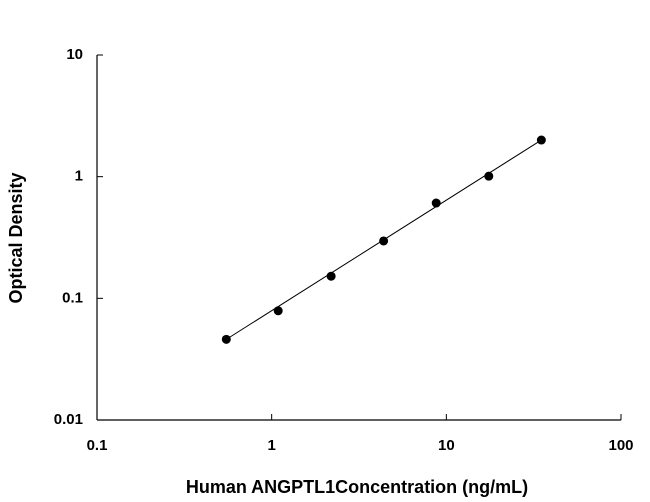 The height and width of the screenshot is (502, 650). Describe the element at coordinates (620, 445) in the screenshot. I see `x-tick-label: 100` at that location.